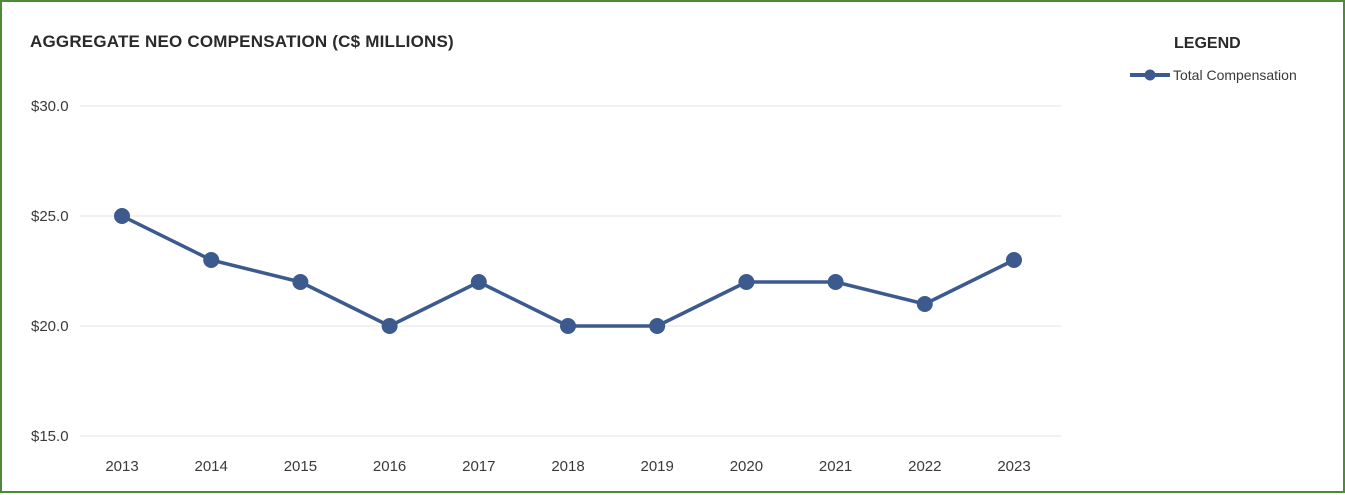 The height and width of the screenshot is (495, 1345). What do you see at coordinates (746, 466) in the screenshot?
I see `x-tick-label: 2020` at bounding box center [746, 466].